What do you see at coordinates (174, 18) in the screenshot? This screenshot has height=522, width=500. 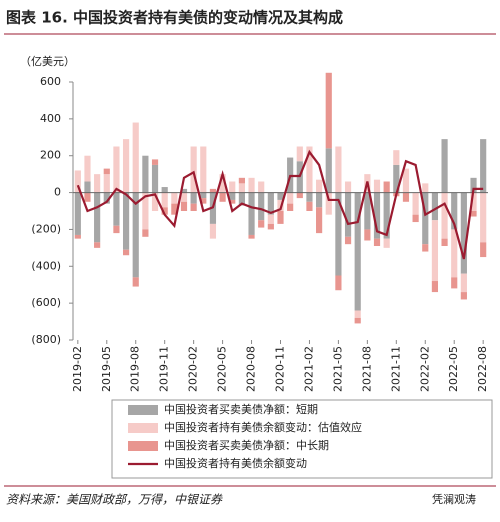 I see `chart-title: 图表 16. 中国投资者持有美债的变动情况及其构成` at bounding box center [174, 18].